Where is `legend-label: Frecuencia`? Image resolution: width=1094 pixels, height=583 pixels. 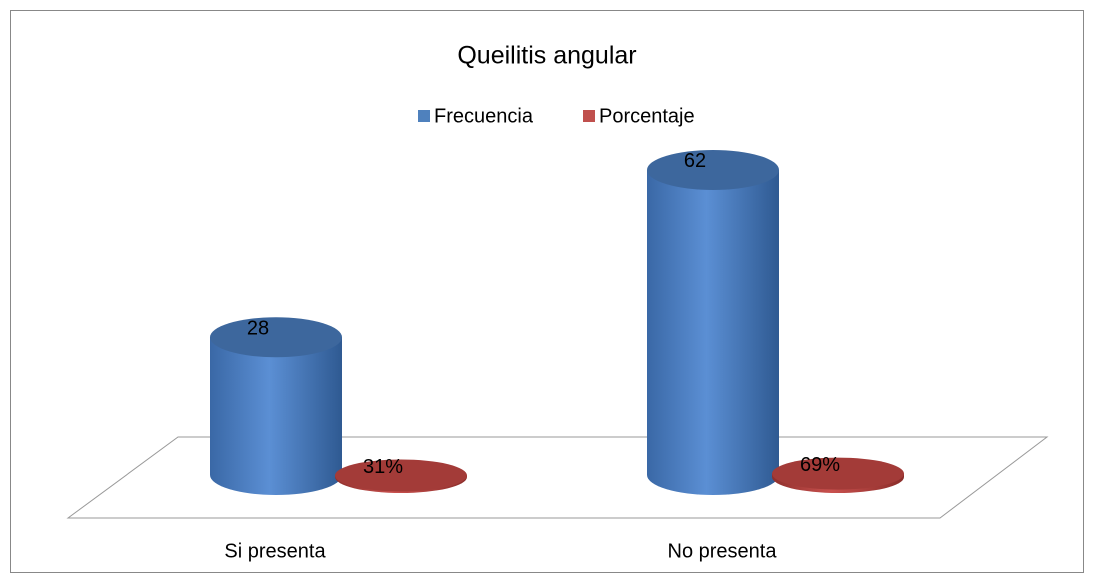 legend-label: Frecuencia is located at coordinates (484, 116).